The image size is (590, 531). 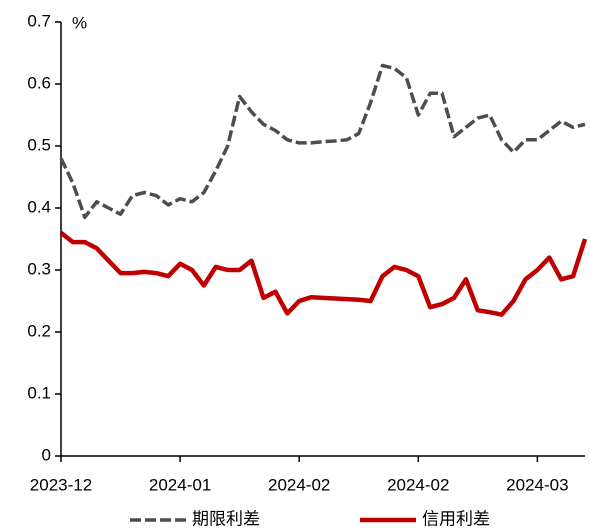 What do you see at coordinates (537, 484) in the screenshot?
I see `x-tick-label: 2024-03` at bounding box center [537, 484].